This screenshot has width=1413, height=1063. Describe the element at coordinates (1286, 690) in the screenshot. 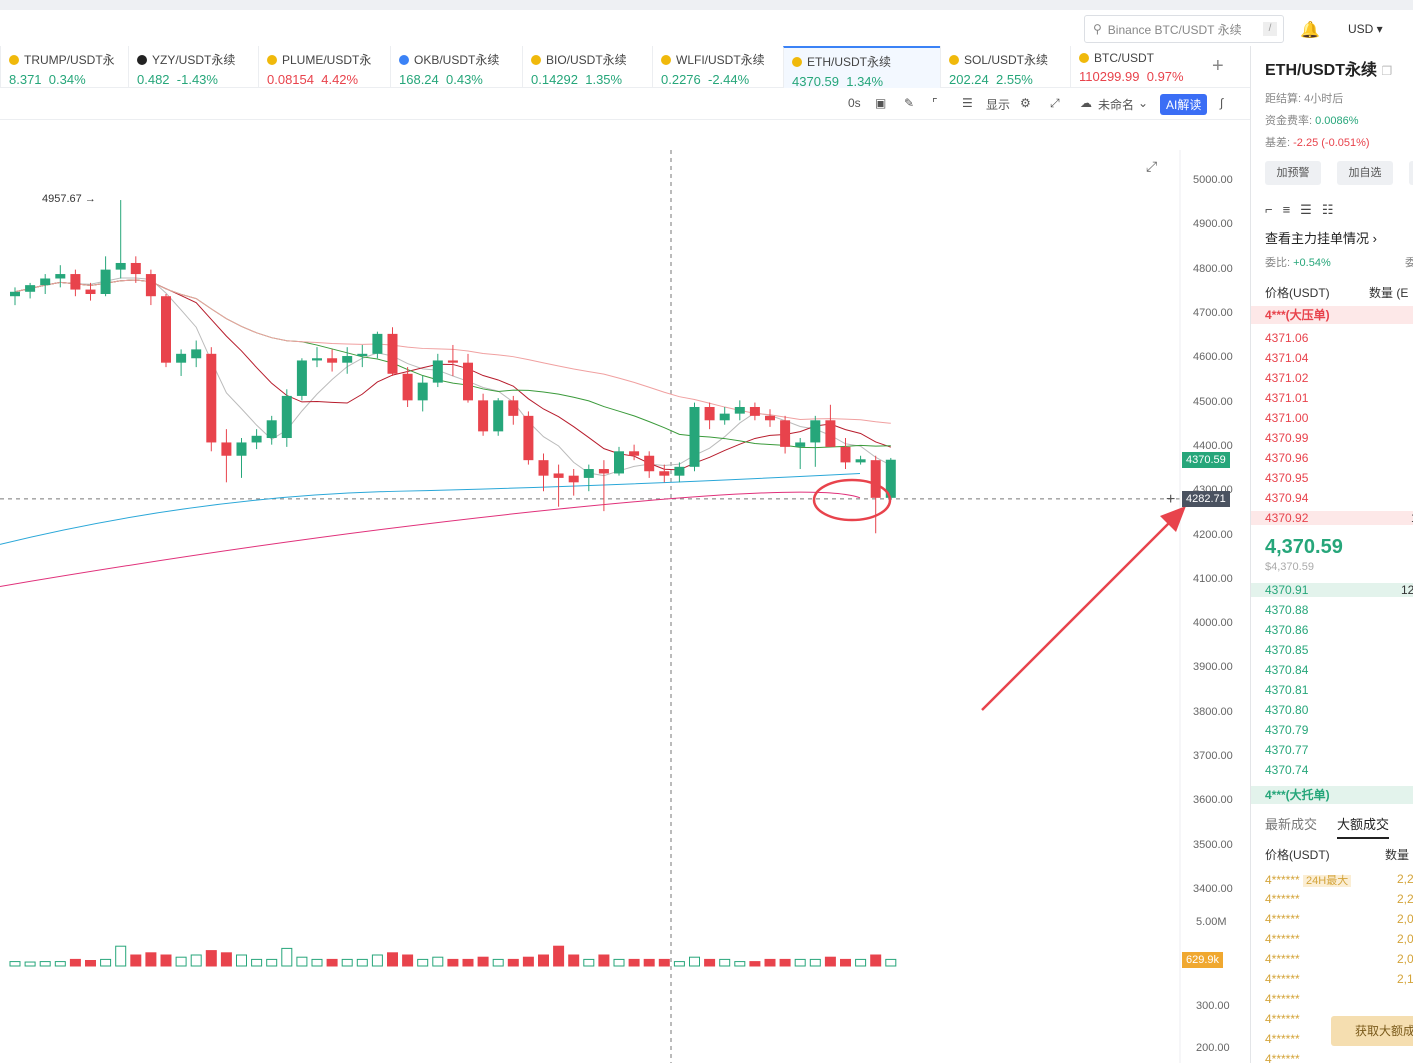

I see `bid-row: 4370.81` at that location.